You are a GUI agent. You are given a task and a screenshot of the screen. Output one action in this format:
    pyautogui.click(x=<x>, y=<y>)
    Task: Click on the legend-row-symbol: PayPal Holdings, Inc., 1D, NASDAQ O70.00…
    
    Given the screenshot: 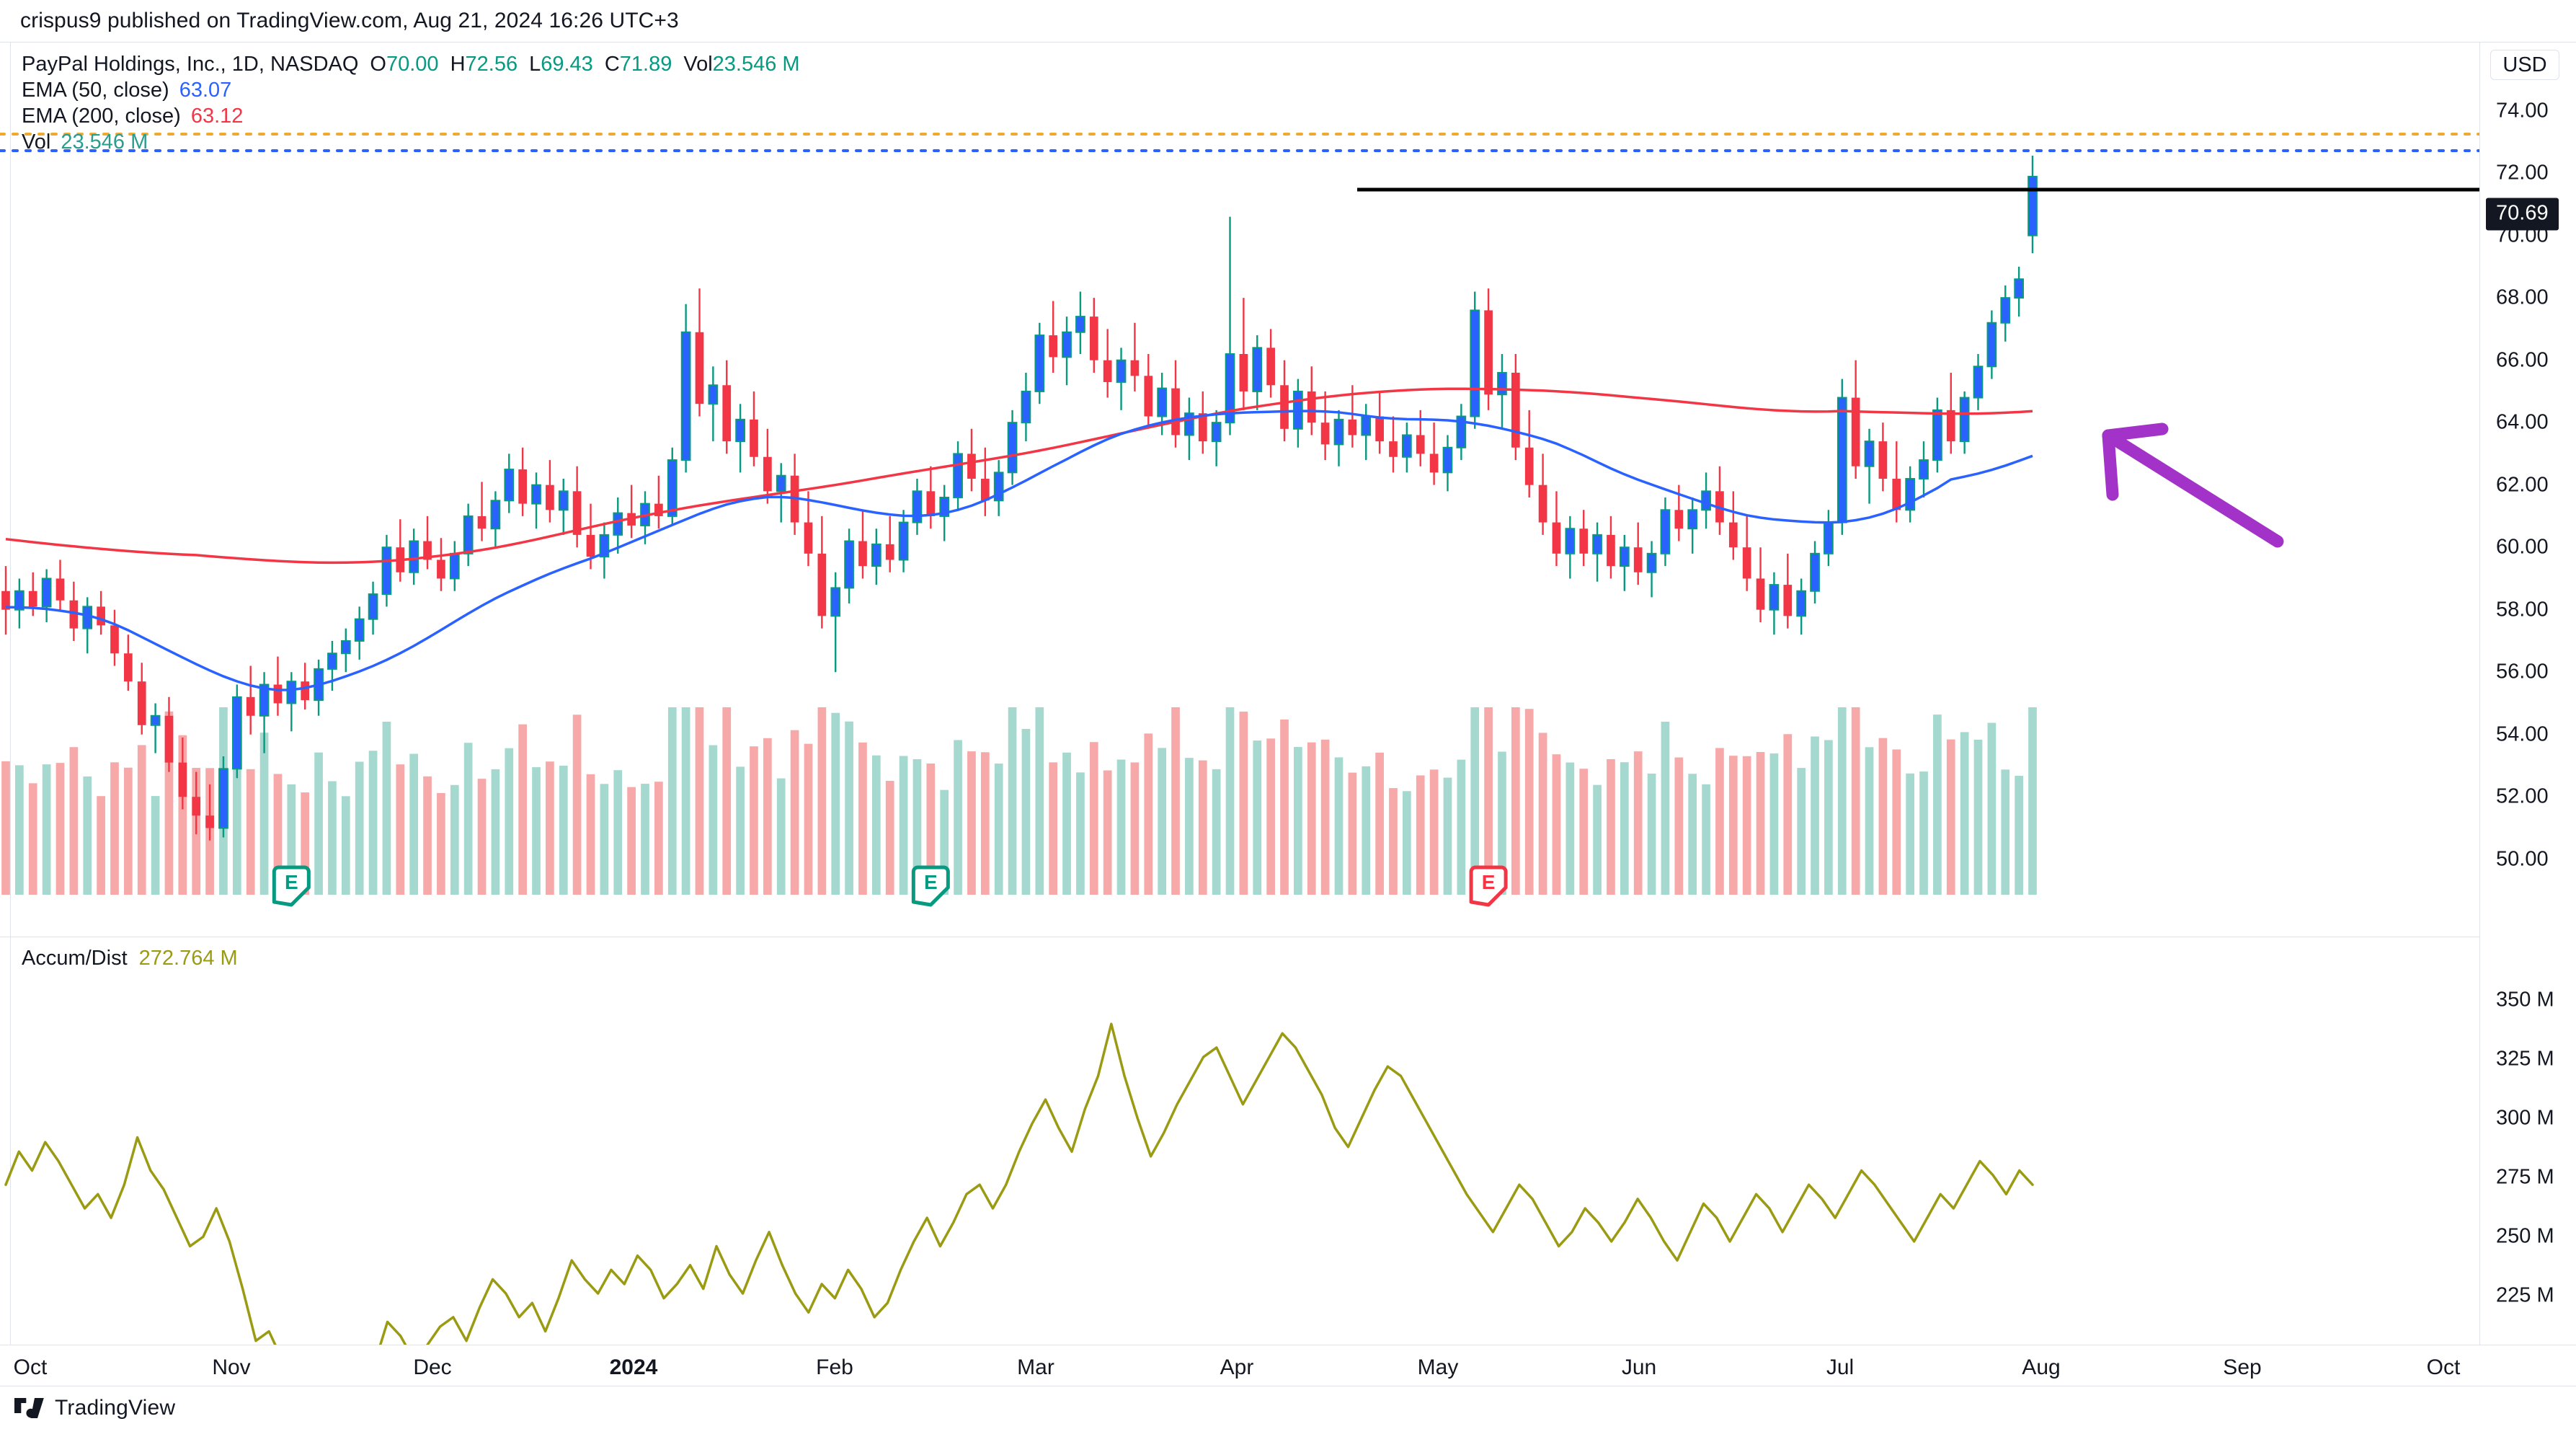 What is the action you would take?
    pyautogui.click(x=411, y=66)
    